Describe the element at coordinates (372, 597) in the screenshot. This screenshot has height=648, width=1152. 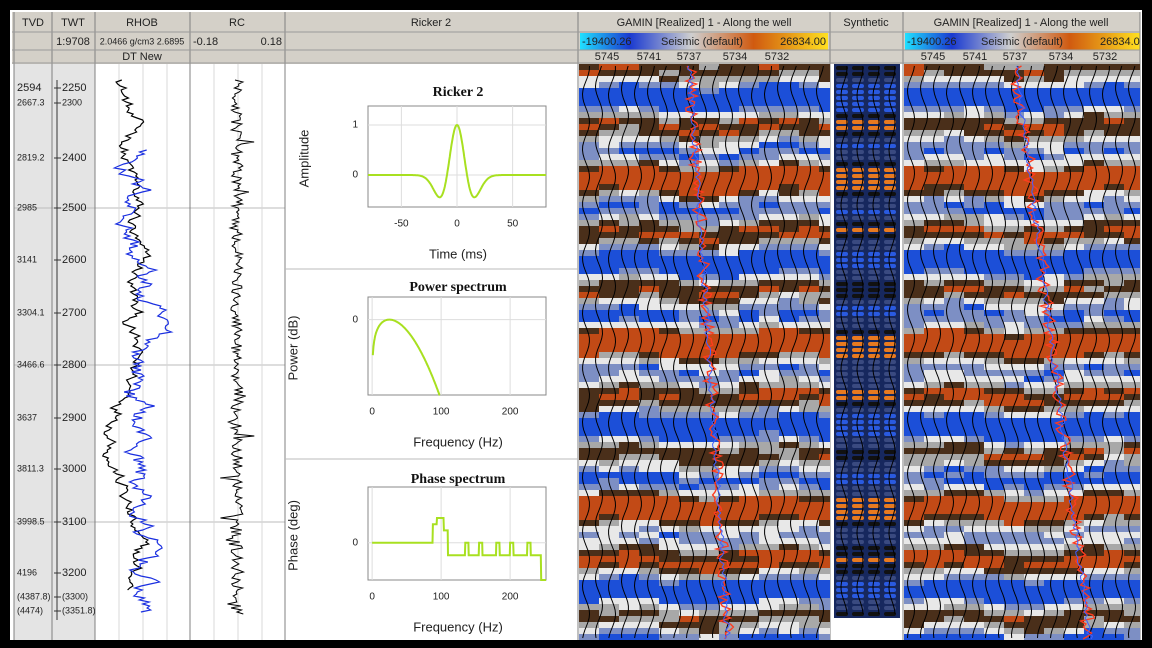
I see `x-tick-label: 0` at that location.